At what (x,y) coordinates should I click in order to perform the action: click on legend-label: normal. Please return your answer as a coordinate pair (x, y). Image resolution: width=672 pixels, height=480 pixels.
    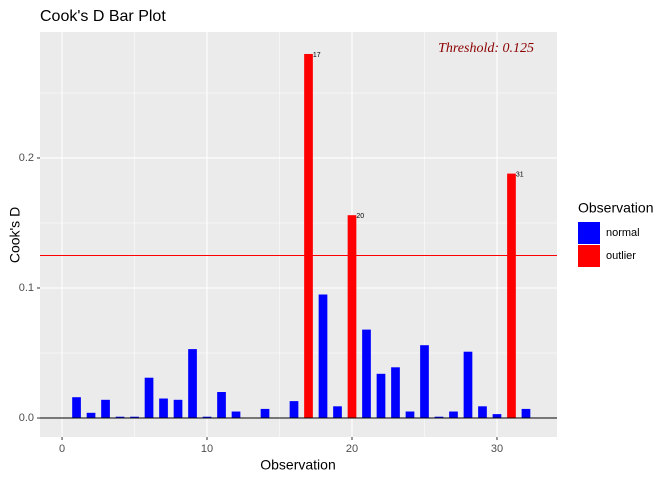
    Looking at the image, I should click on (623, 233).